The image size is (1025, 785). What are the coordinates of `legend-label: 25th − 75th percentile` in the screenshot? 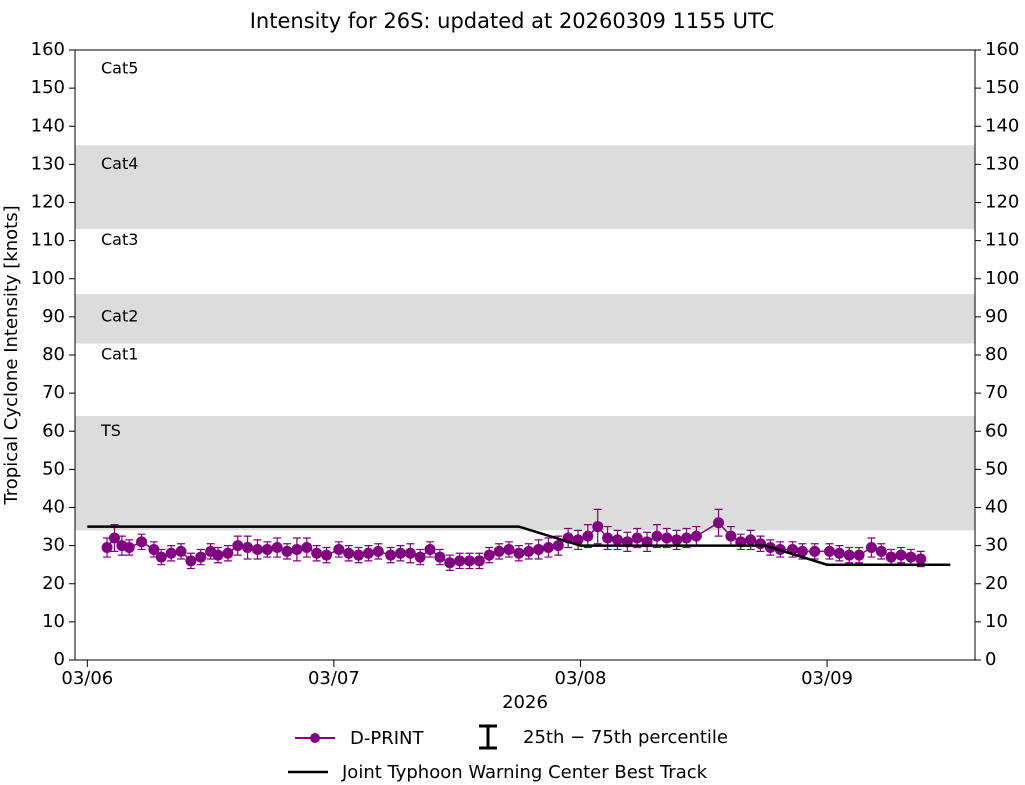 It's located at (625, 737).